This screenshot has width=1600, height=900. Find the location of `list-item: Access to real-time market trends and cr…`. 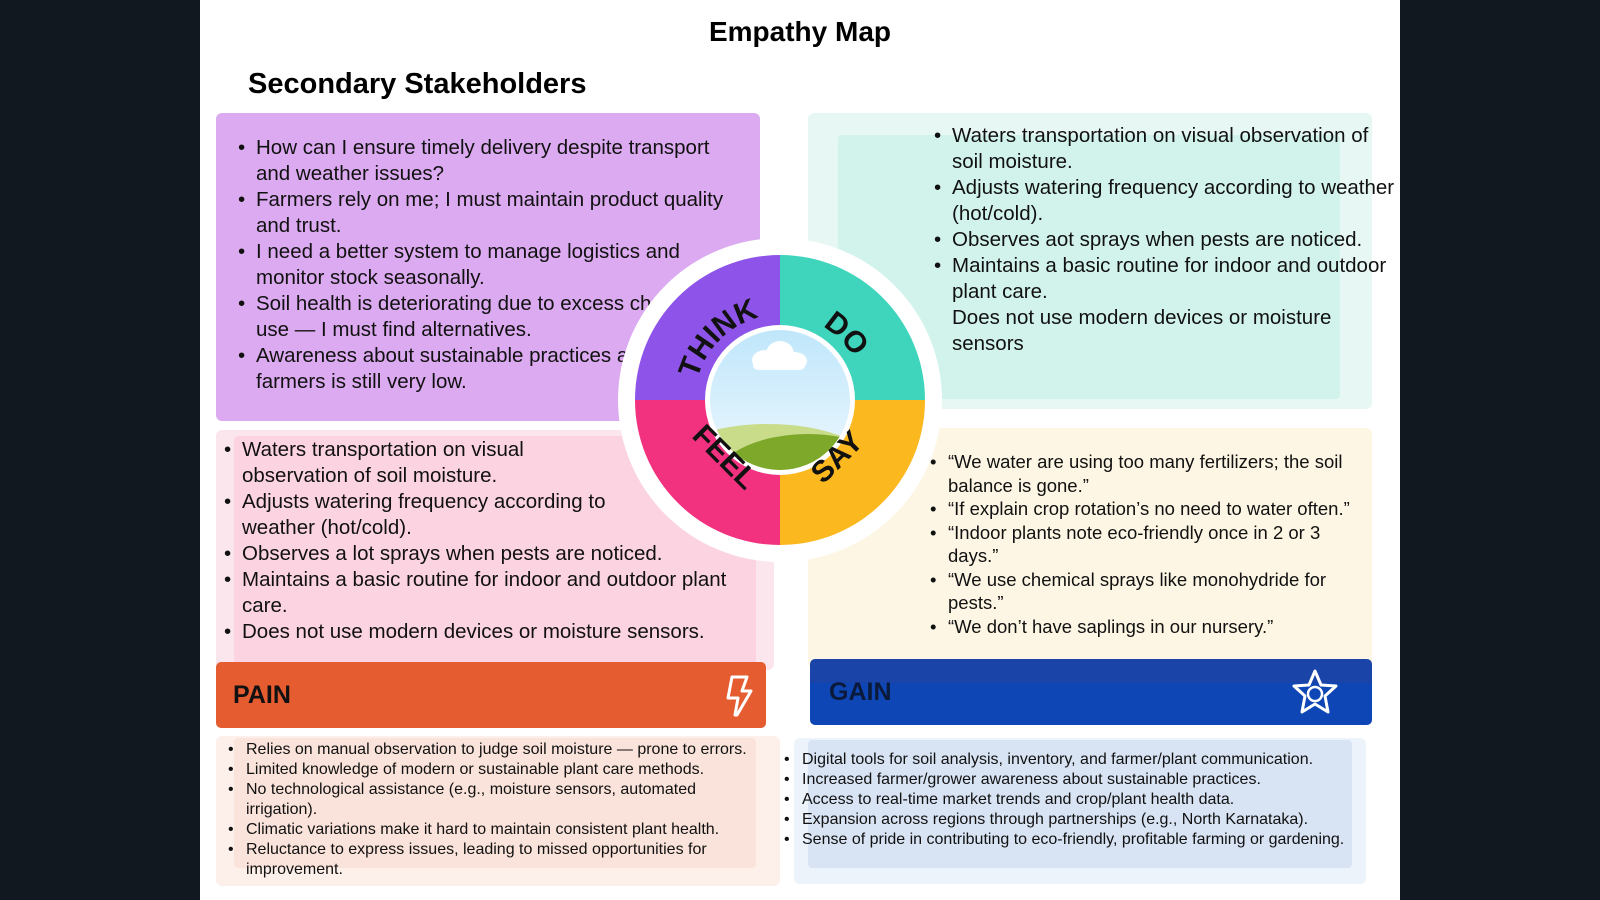

list-item: Access to real-time market trends and cr… is located at coordinates (1080, 800).